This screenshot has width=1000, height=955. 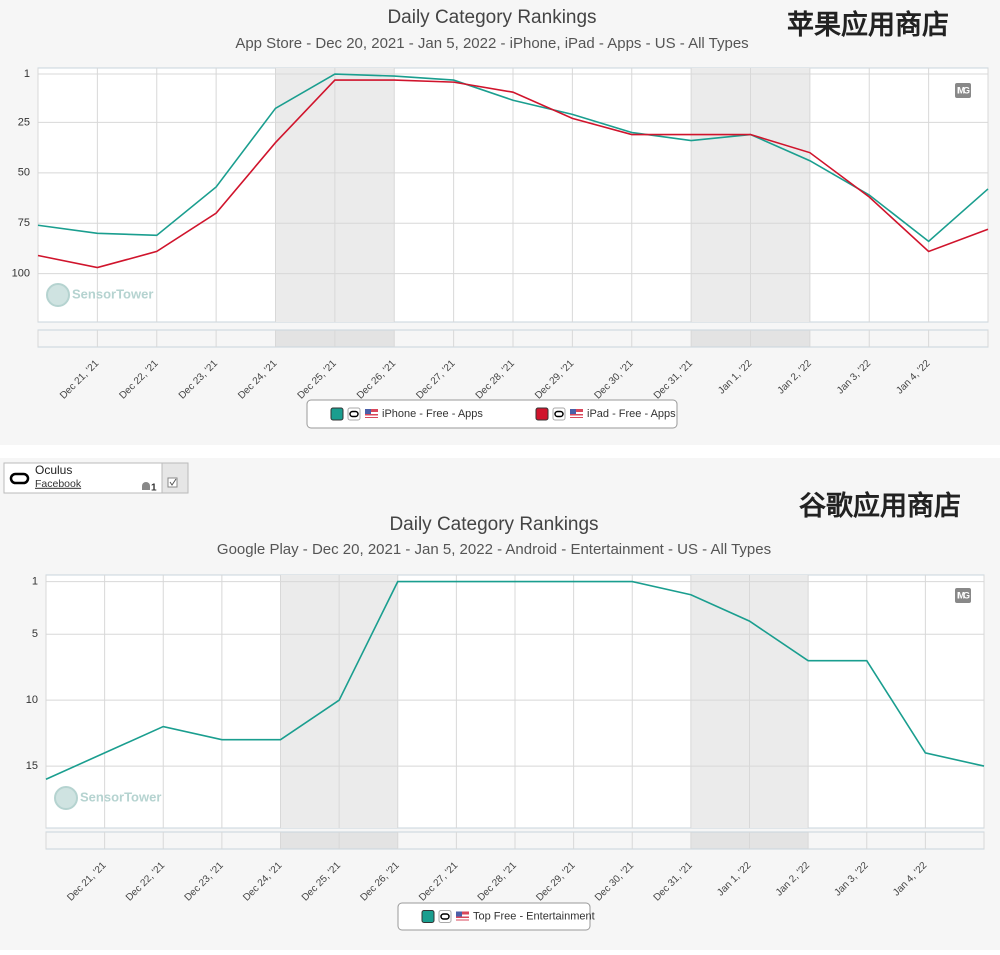 What do you see at coordinates (868, 24) in the screenshot?
I see `store-annotation: 苹果应用商店` at bounding box center [868, 24].